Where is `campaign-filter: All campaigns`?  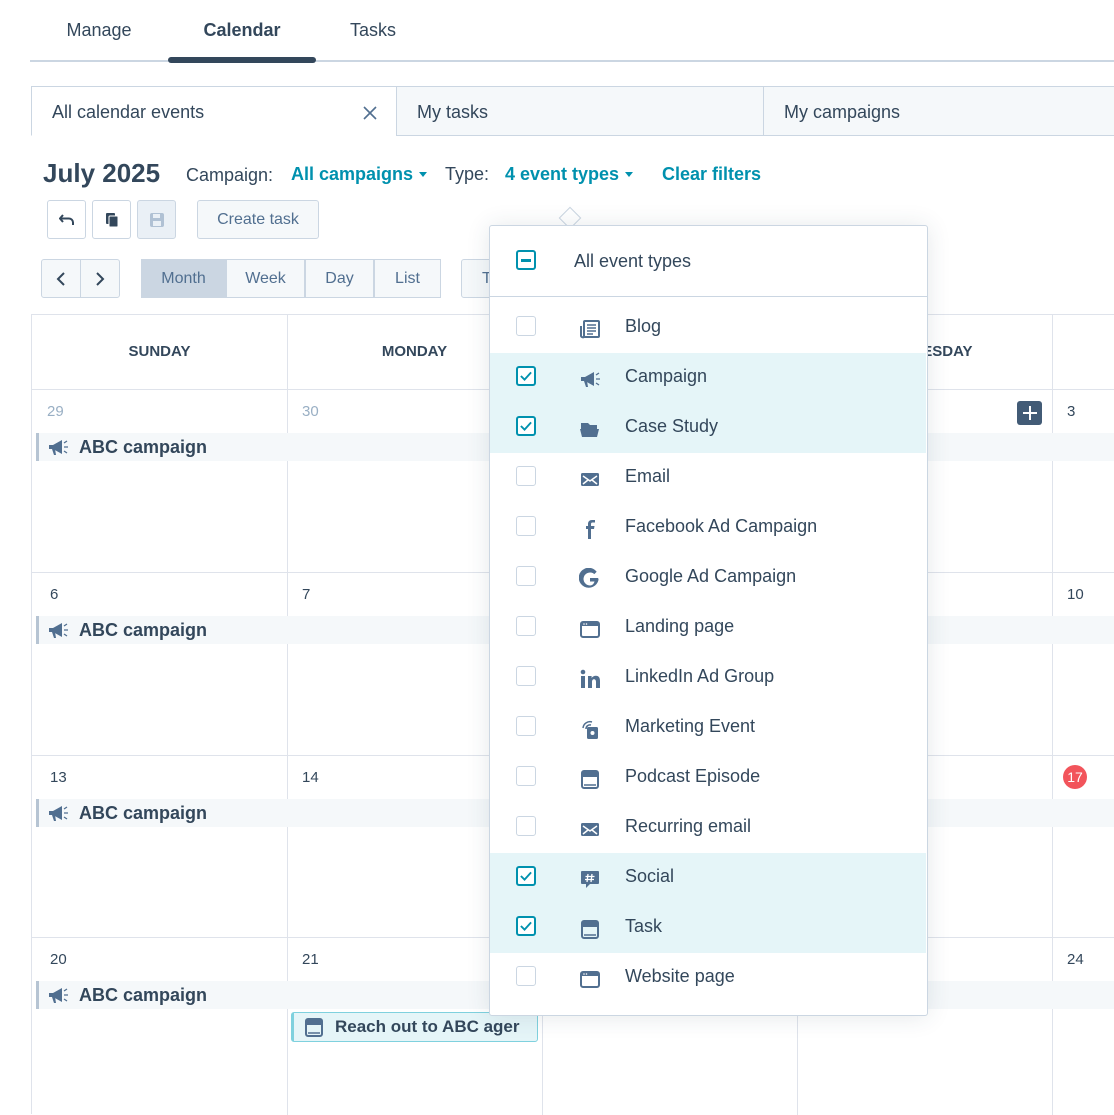
campaign-filter: All campaigns is located at coordinates (359, 174).